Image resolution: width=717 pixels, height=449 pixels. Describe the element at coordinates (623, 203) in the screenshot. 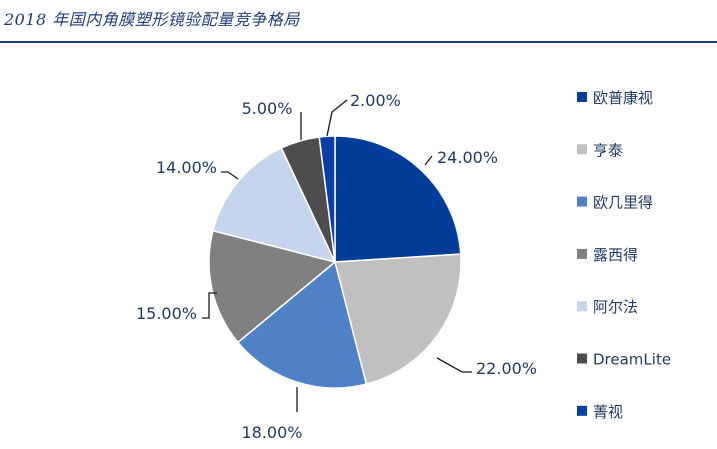

I see `legend-label: 欧几里得` at that location.